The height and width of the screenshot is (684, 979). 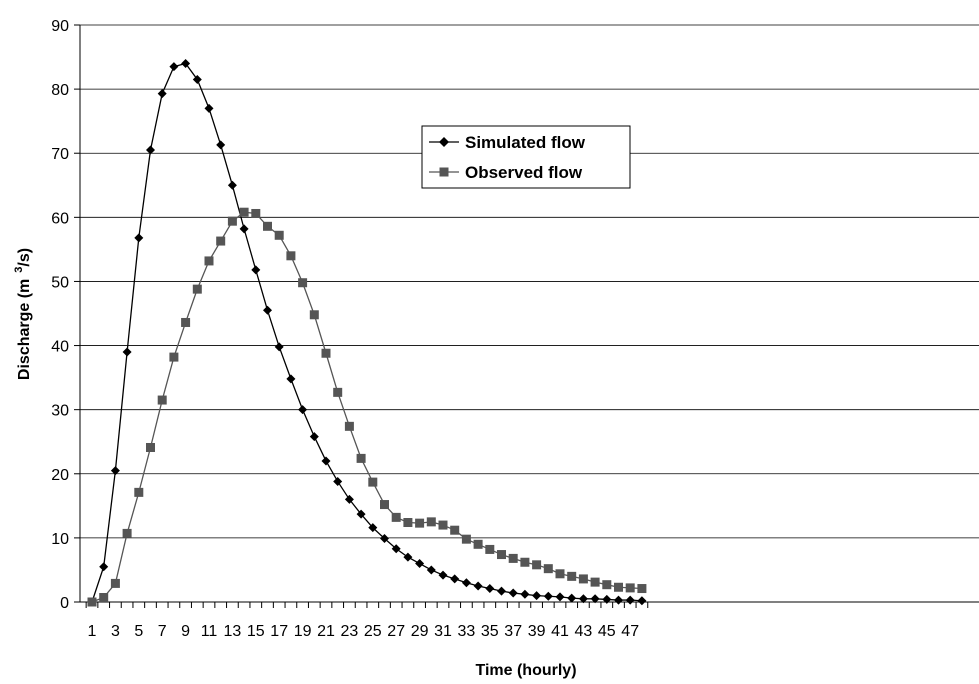 I want to click on legend-marker-diamond, so click(x=444, y=142).